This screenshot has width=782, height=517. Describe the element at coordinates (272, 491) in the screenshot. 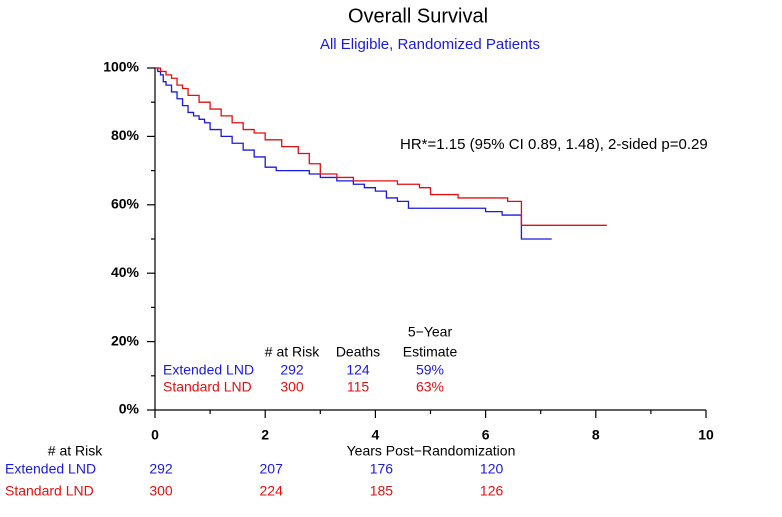

I see `risk-count: 224` at that location.